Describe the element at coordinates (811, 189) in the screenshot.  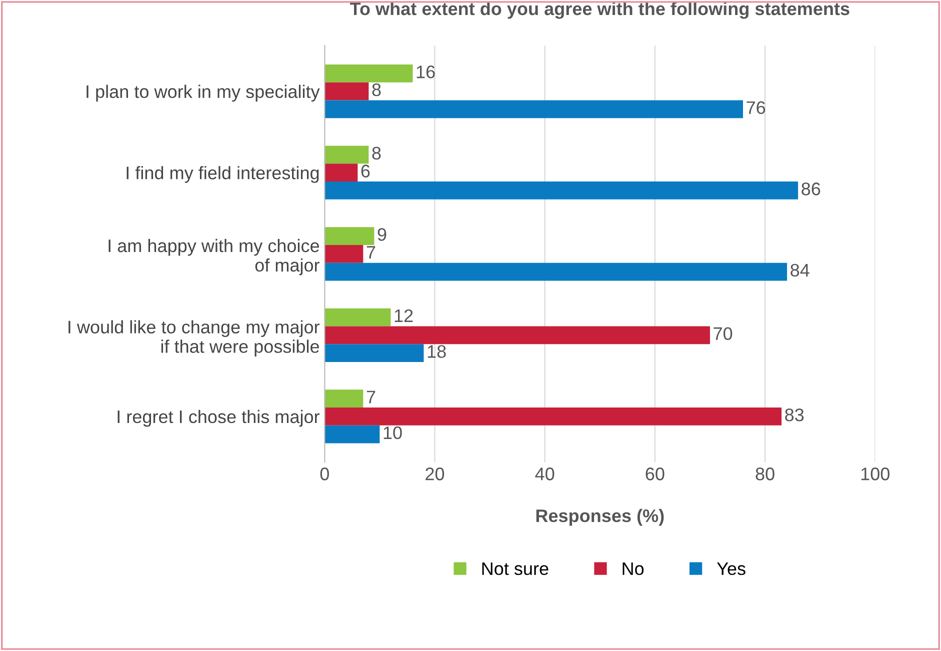
I see `data-label: 86` at that location.